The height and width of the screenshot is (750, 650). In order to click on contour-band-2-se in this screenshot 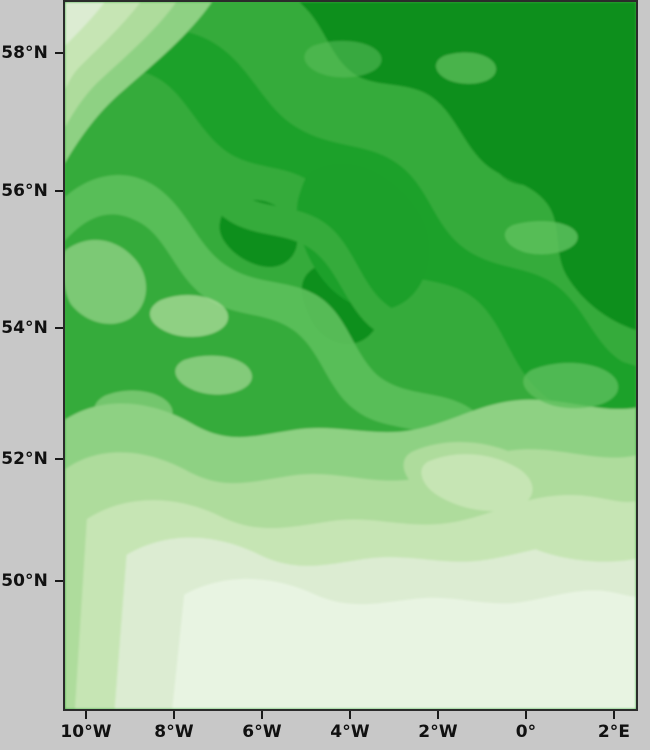, I will do `click(579, 533)`.